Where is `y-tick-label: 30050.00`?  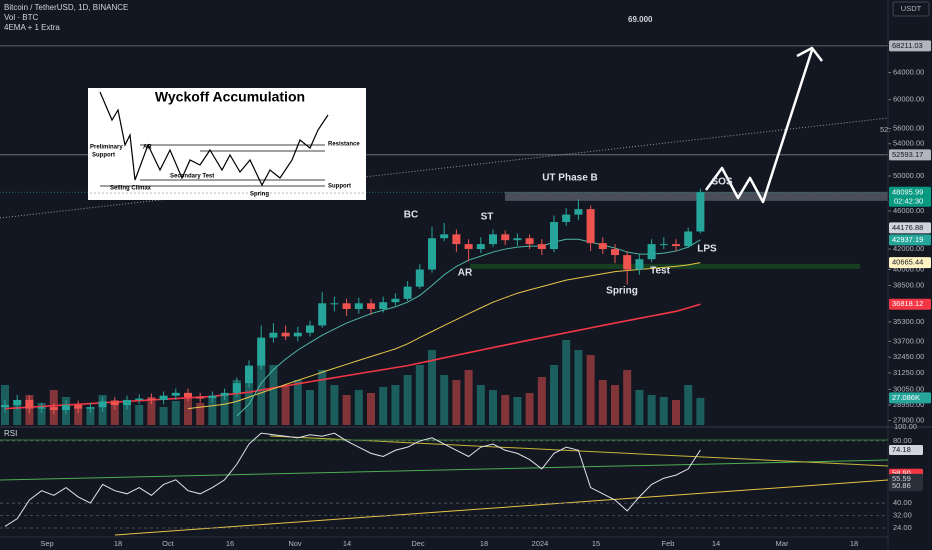 y-tick-label: 30050.00 is located at coordinates (908, 388).